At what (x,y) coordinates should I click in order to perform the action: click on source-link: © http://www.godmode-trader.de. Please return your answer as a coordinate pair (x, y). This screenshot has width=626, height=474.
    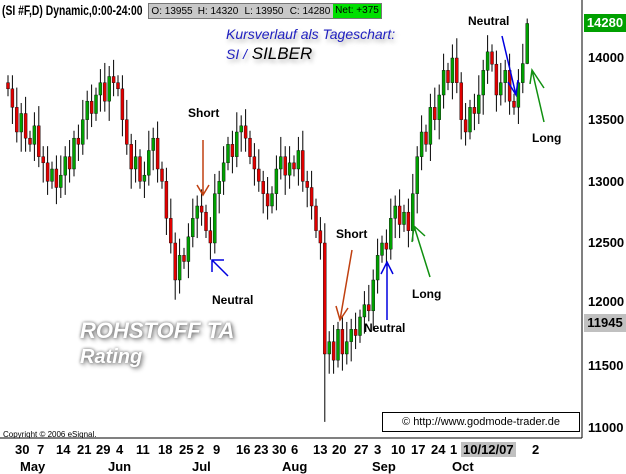
    Looking at the image, I should click on (481, 422).